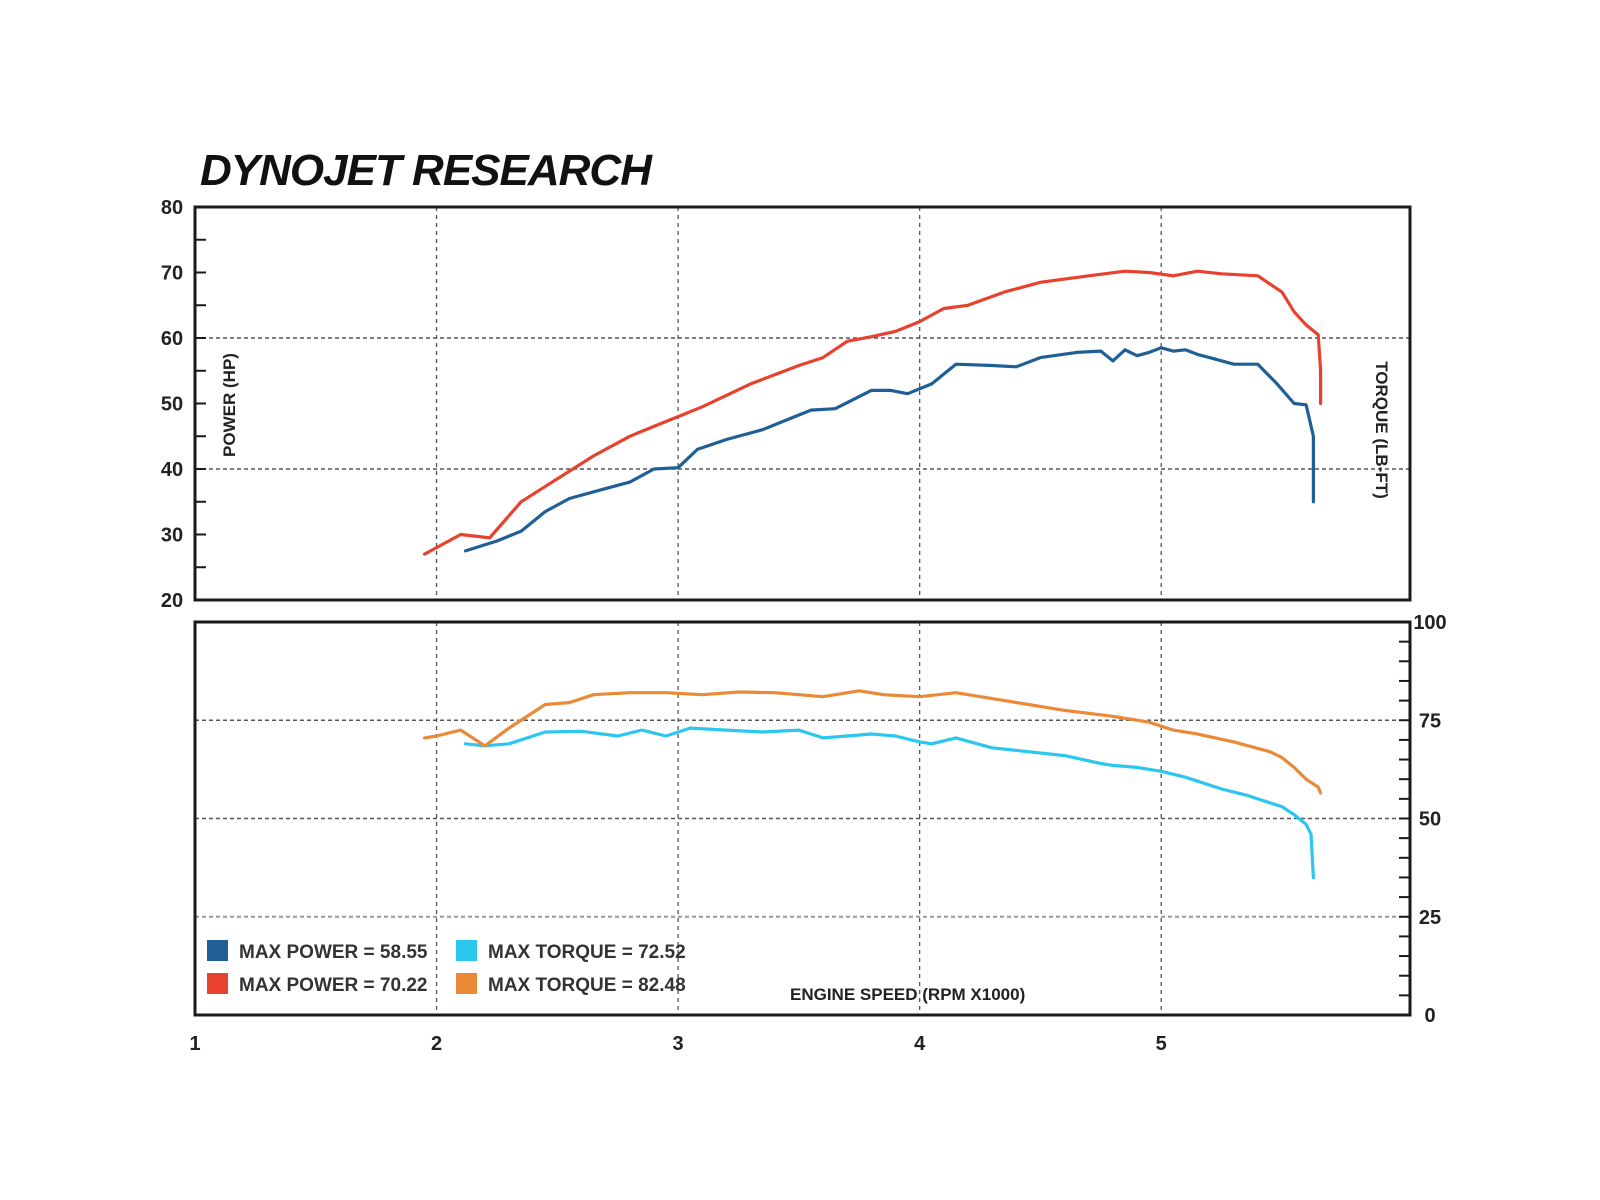 This screenshot has height=1200, width=1600. What do you see at coordinates (217, 950) in the screenshot?
I see `legend-swatch-blue` at bounding box center [217, 950].